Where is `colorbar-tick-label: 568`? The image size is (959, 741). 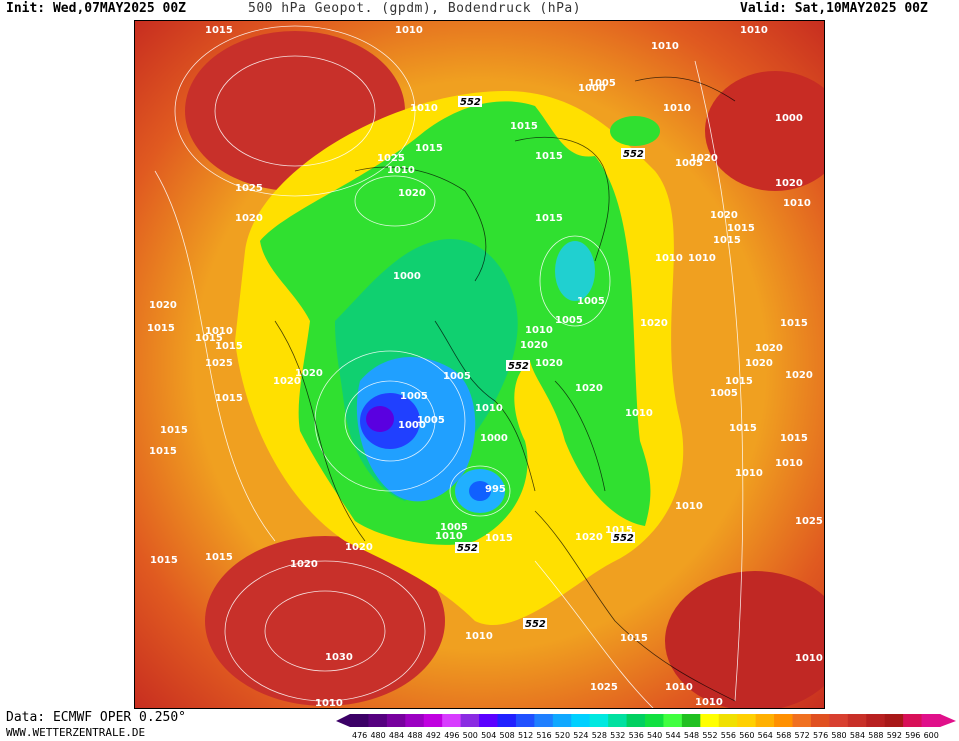 colorbar-tick-label: 568 is located at coordinates (783, 735).